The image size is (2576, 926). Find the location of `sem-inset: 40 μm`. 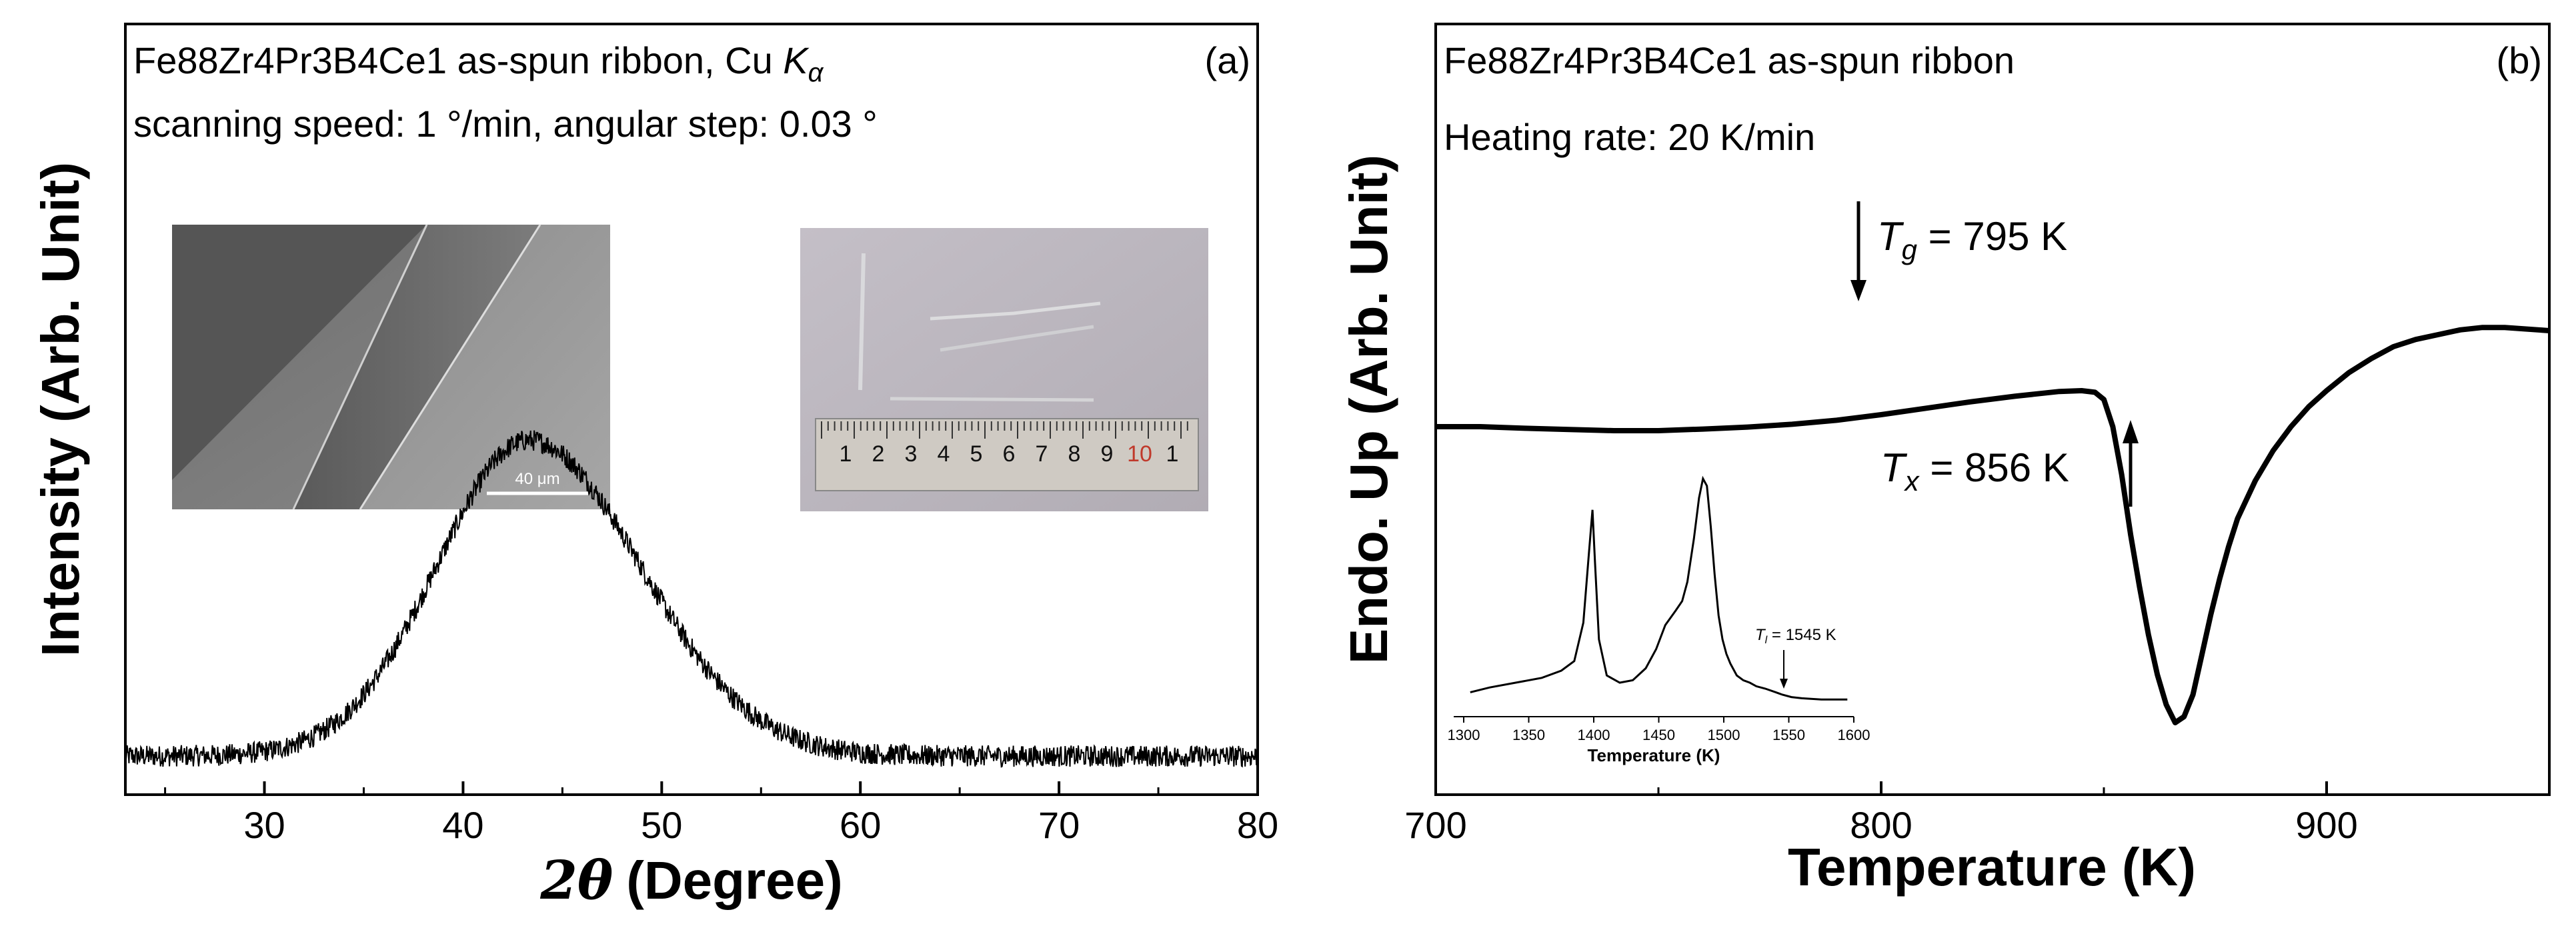

sem-inset: 40 μm is located at coordinates (391, 367).